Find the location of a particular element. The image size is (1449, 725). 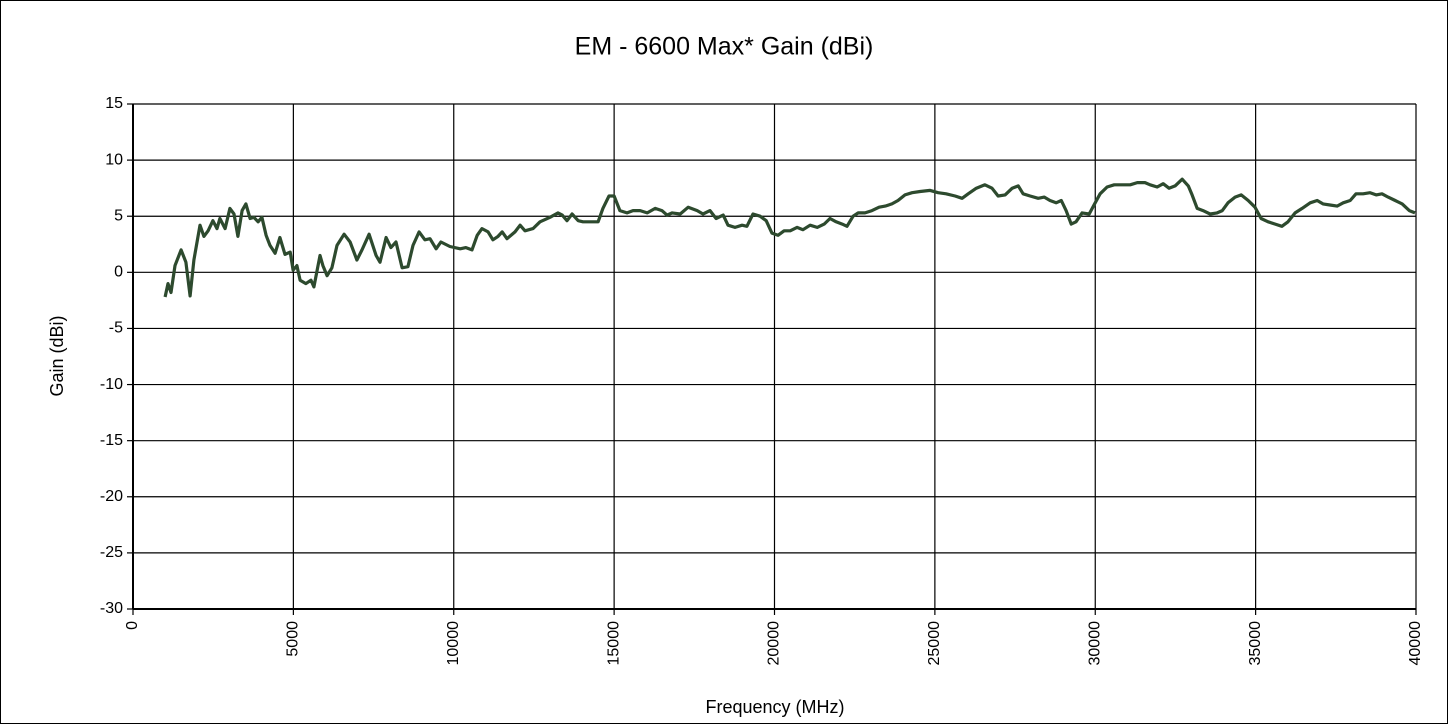

y-tick-label: -10 is located at coordinates (111, 384).